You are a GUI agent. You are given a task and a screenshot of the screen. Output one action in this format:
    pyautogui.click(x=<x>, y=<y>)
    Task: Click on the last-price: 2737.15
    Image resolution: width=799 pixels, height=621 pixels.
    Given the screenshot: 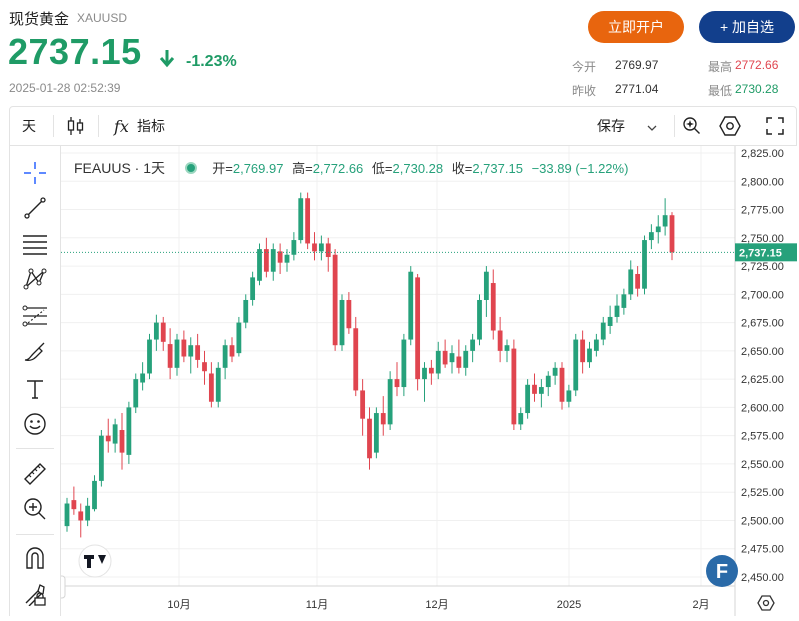 What is the action you would take?
    pyautogui.click(x=75, y=51)
    